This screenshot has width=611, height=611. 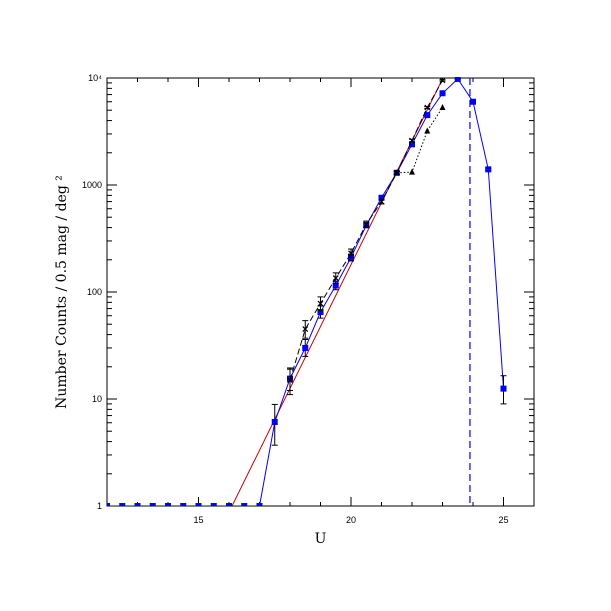 What do you see at coordinates (321, 539) in the screenshot?
I see `x-axis-label: U` at bounding box center [321, 539].